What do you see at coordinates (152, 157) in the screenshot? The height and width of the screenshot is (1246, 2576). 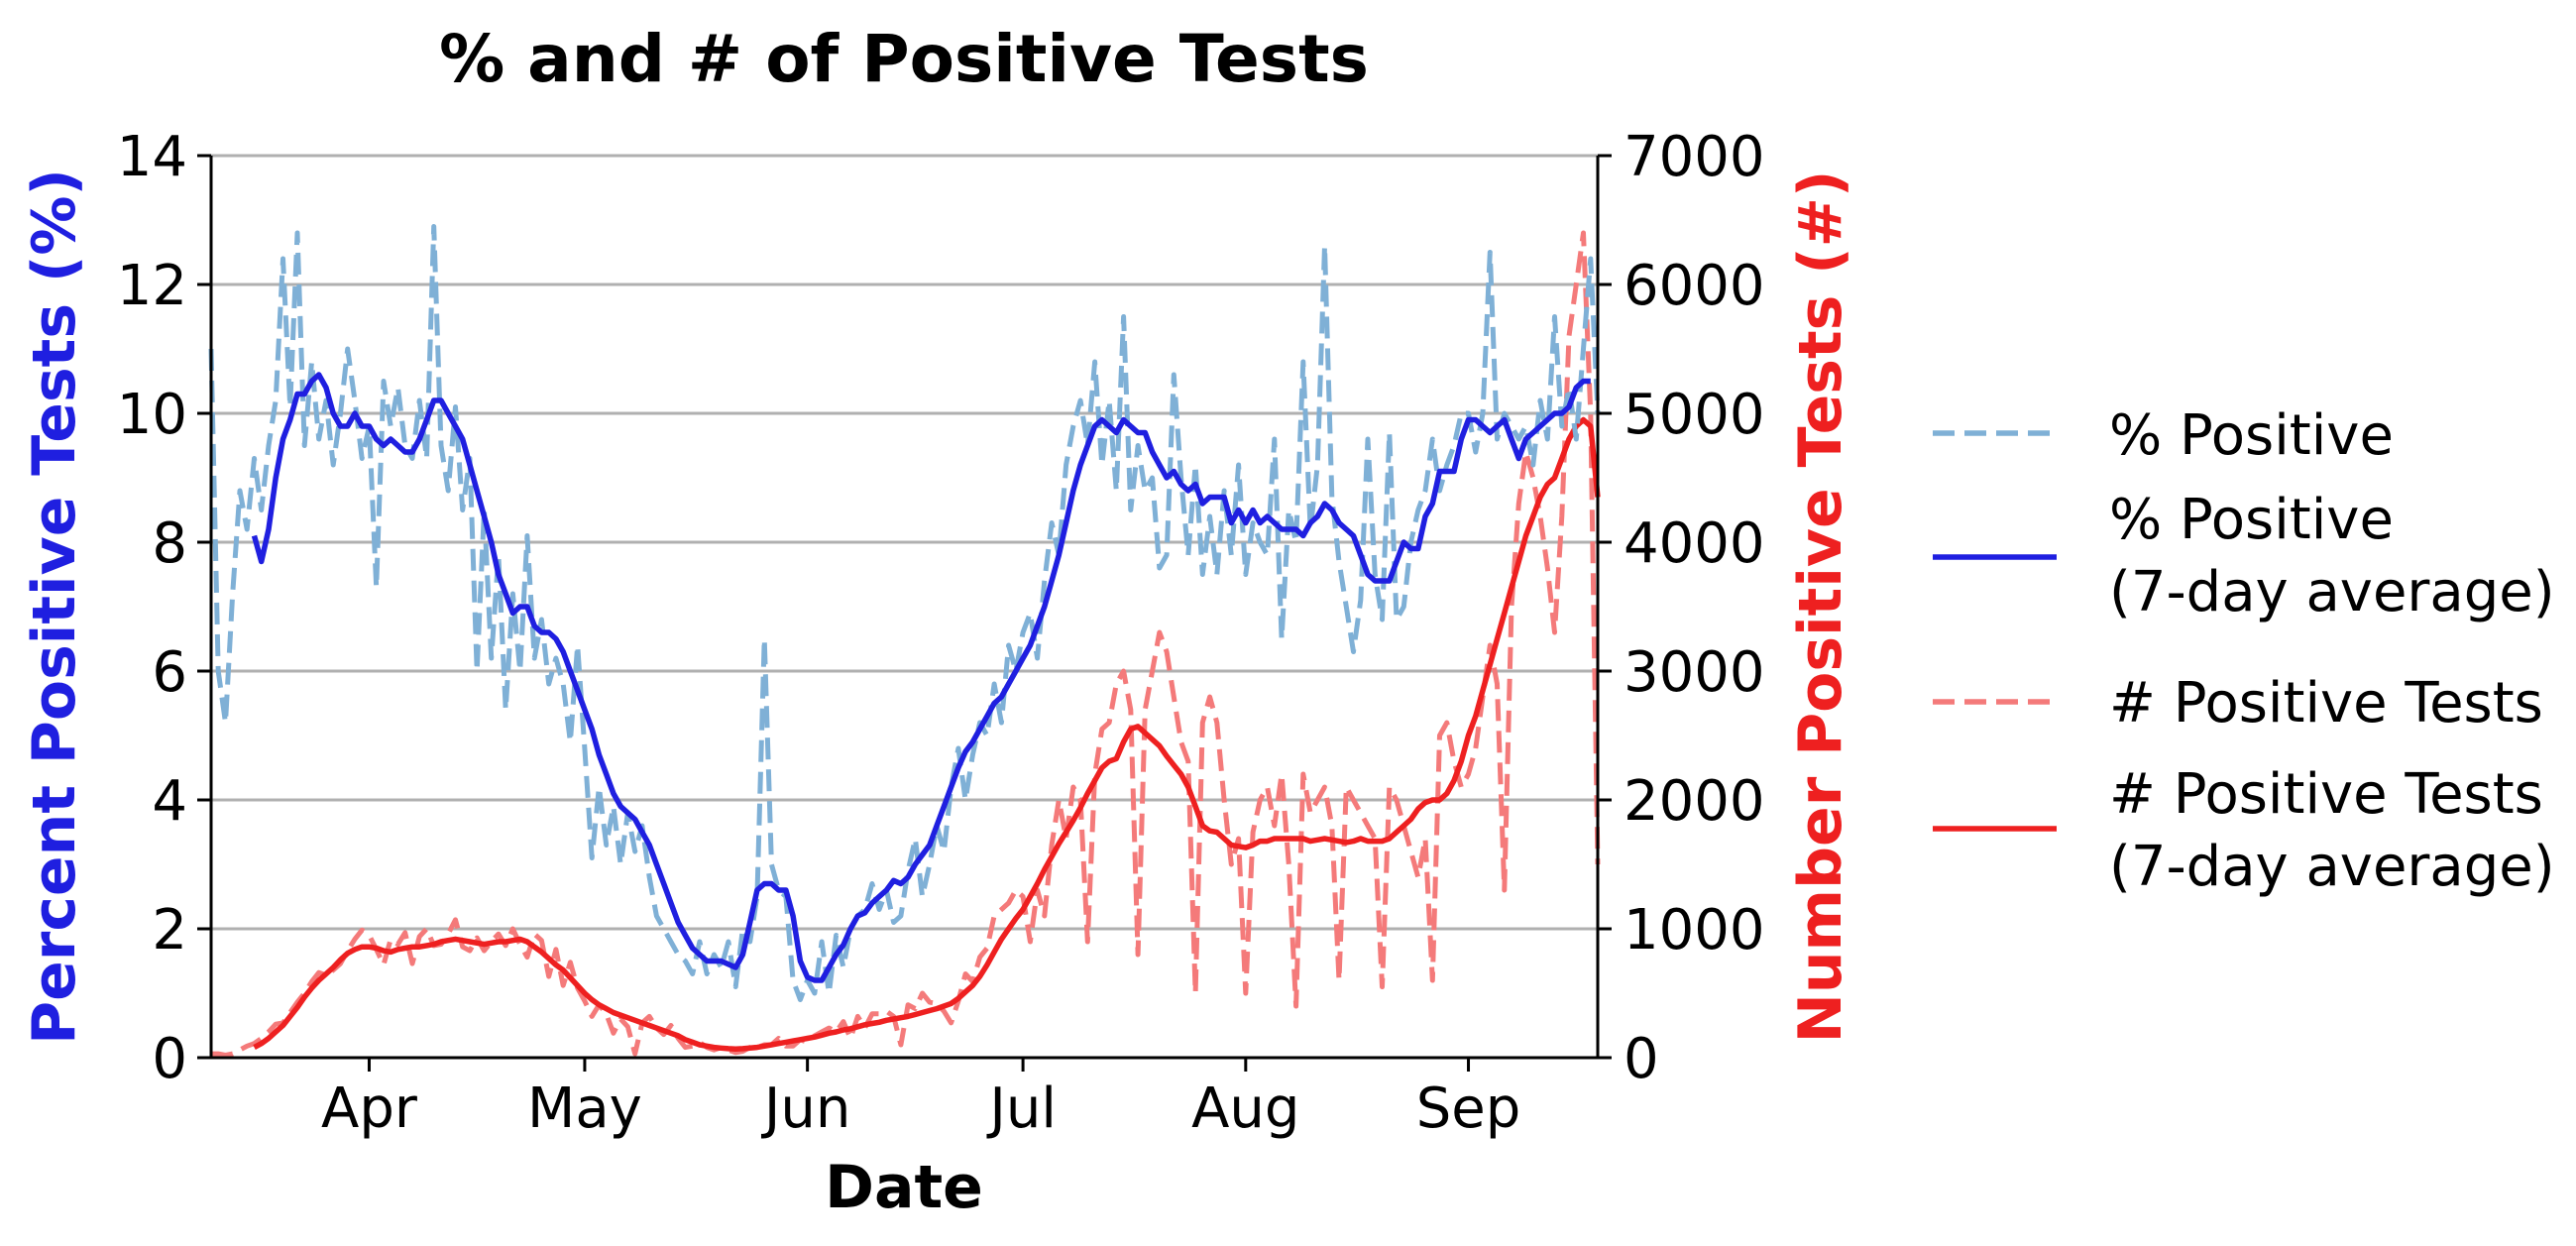 I see `y-left-tick-label: 14` at bounding box center [152, 157].